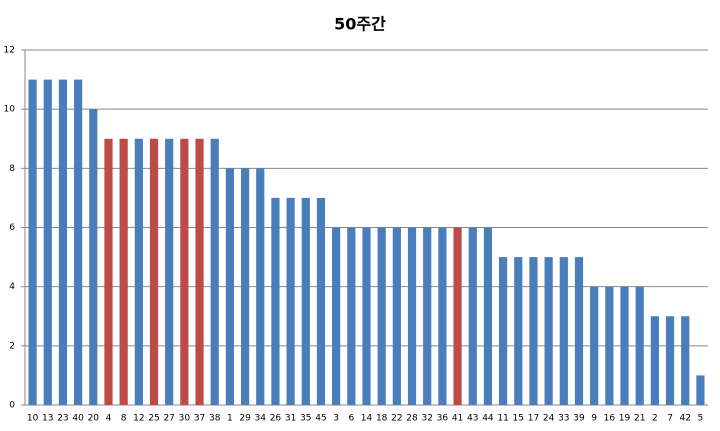  What do you see at coordinates (305, 419) in the screenshot?
I see `x-tick-label: 35` at bounding box center [305, 419].